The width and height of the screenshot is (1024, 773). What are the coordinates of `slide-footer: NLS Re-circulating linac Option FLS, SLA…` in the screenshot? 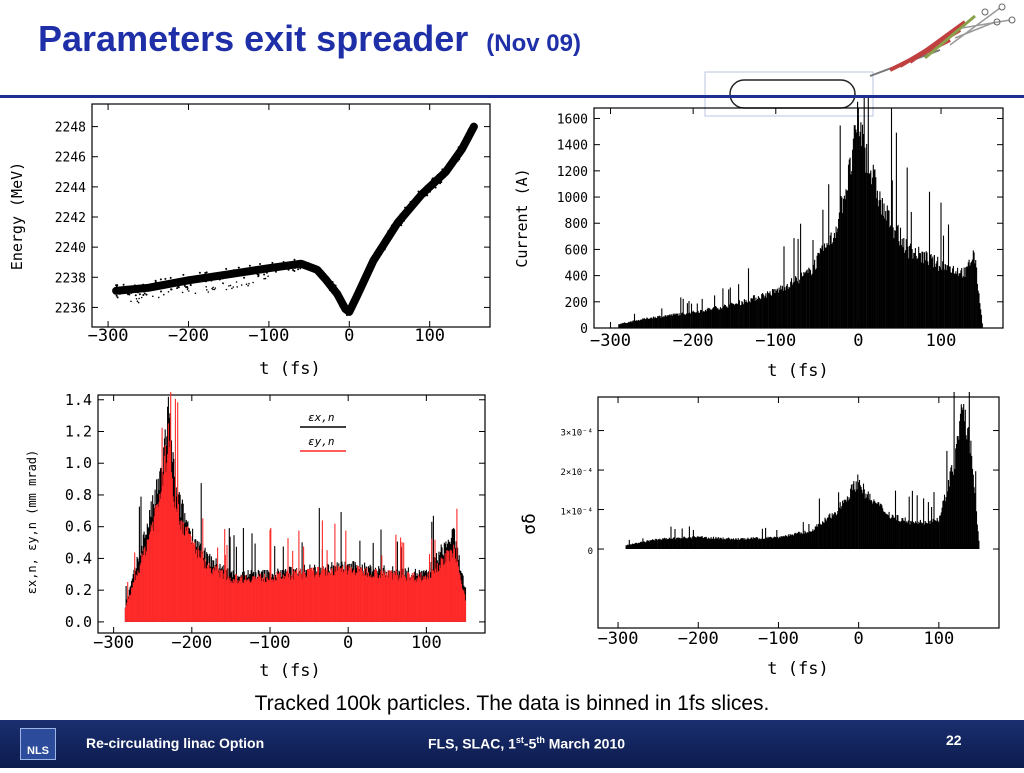 It's located at (512, 744).